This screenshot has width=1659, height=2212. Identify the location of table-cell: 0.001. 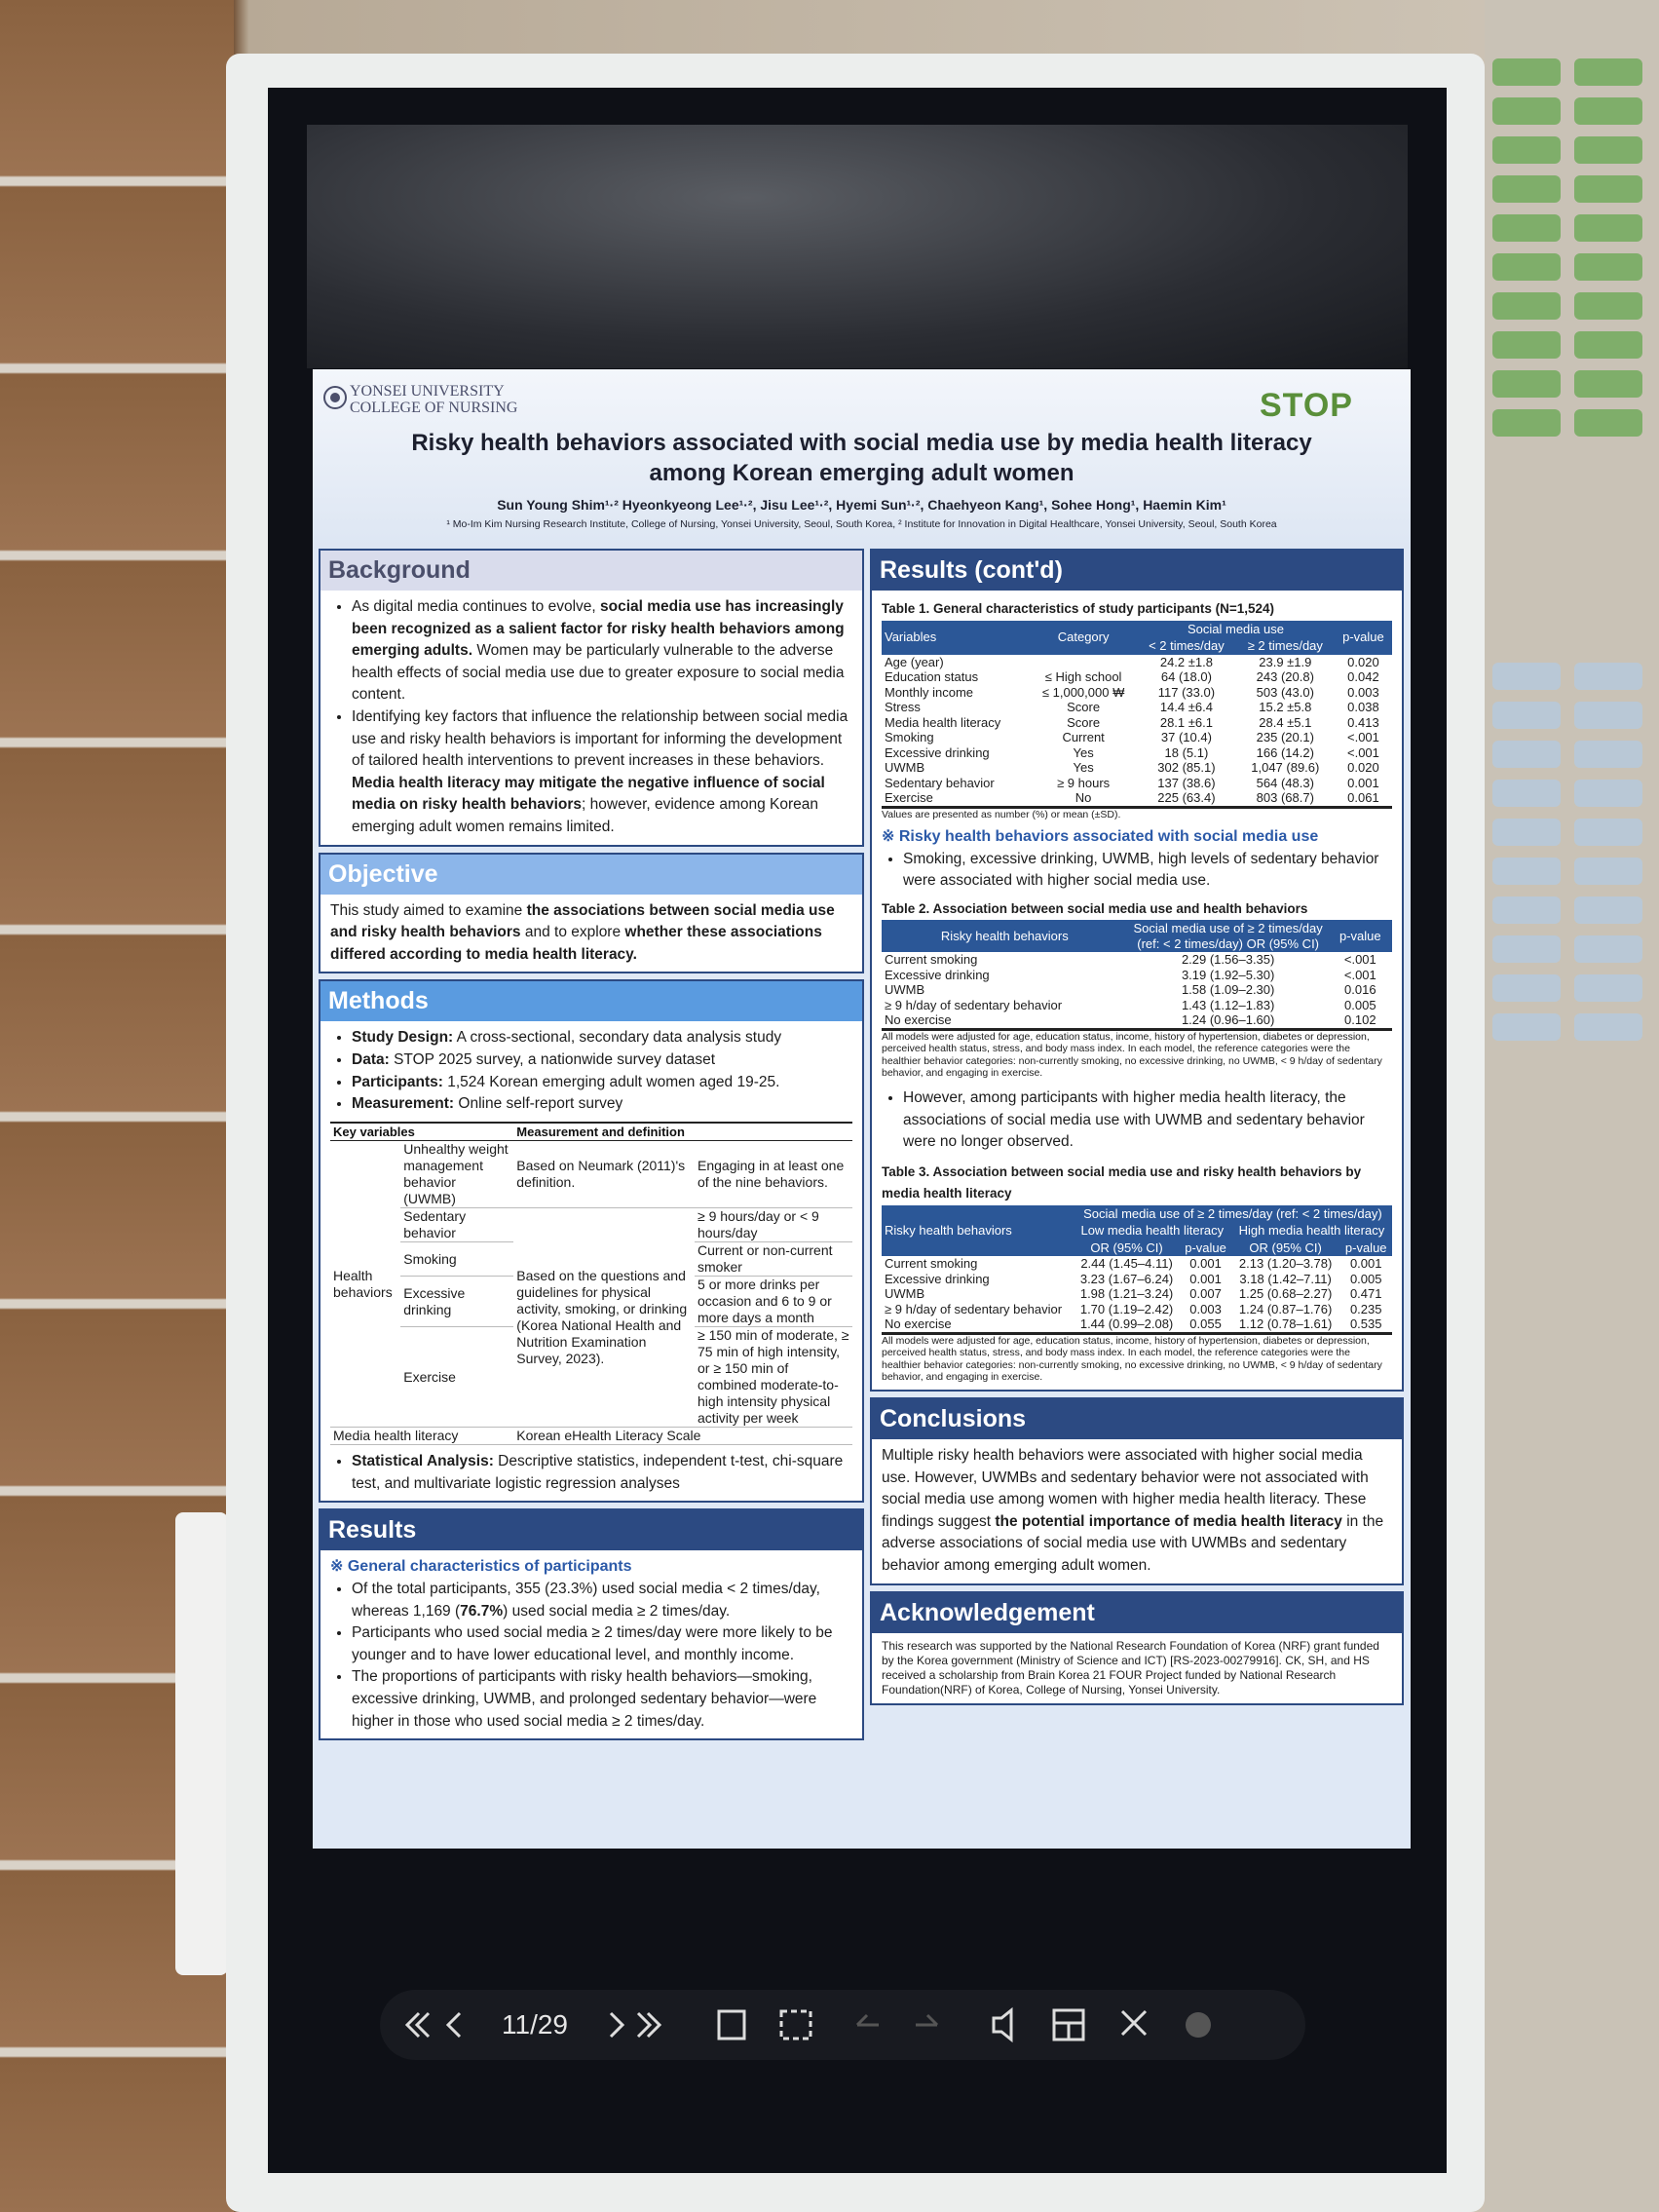
(1365, 1264).